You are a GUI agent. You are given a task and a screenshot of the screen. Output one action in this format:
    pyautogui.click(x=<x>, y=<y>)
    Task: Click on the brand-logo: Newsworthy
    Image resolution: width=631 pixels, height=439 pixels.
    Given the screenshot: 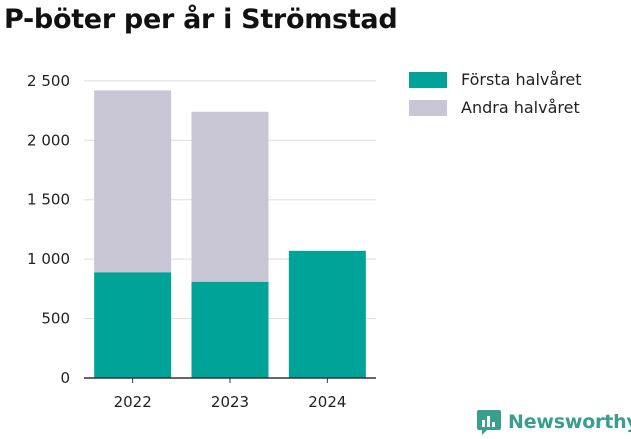 What is the action you would take?
    pyautogui.click(x=553, y=422)
    